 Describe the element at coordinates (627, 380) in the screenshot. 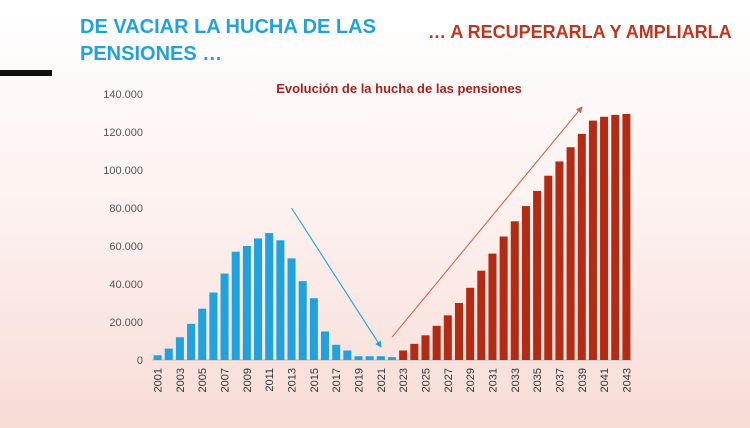

I see `x-tick-label: 2043` at that location.